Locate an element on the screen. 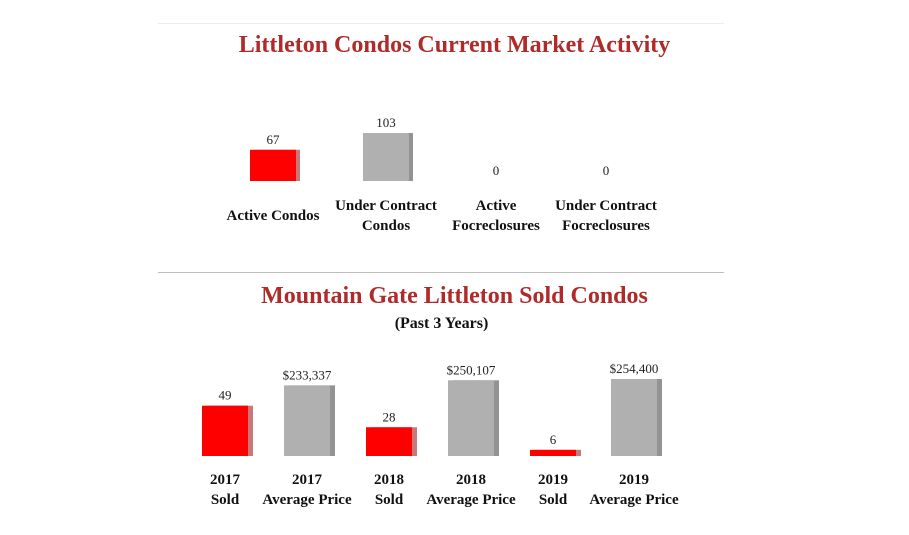  category-label-market-3: Focreclosures is located at coordinates (606, 226).